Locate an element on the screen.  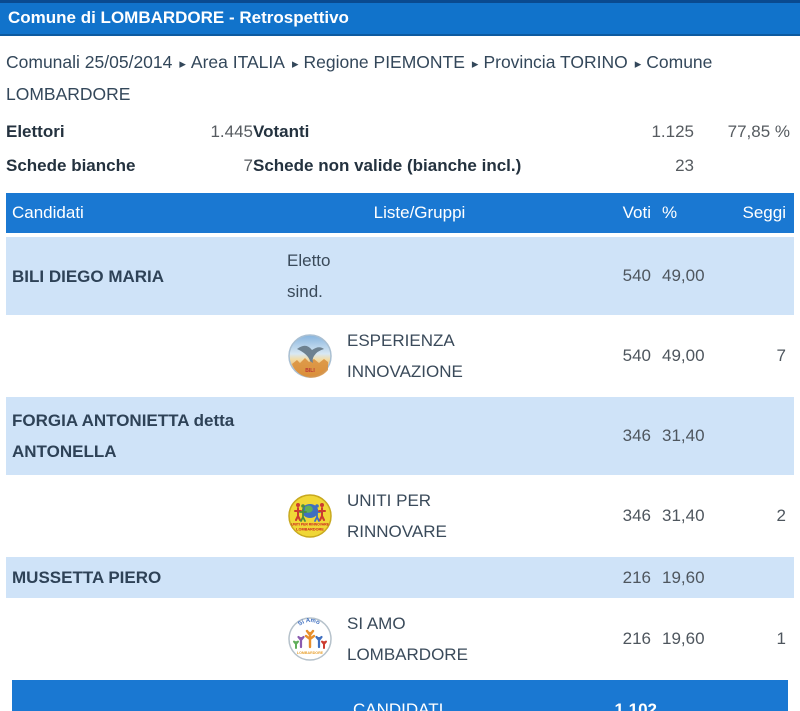
esperienza-innovazione-logo: BILI is located at coordinates (310, 356).